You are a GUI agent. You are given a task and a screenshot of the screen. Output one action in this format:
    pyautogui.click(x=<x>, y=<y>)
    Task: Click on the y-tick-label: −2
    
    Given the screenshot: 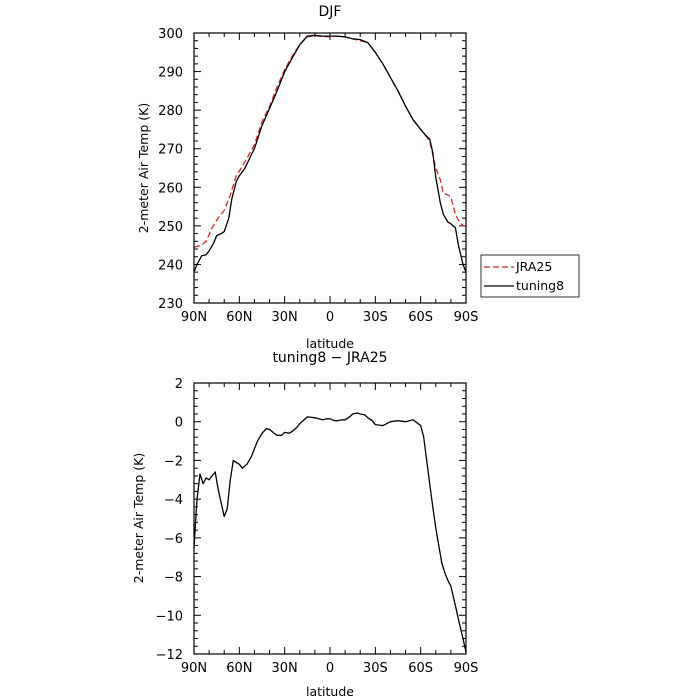 What is the action you would take?
    pyautogui.click(x=173, y=461)
    